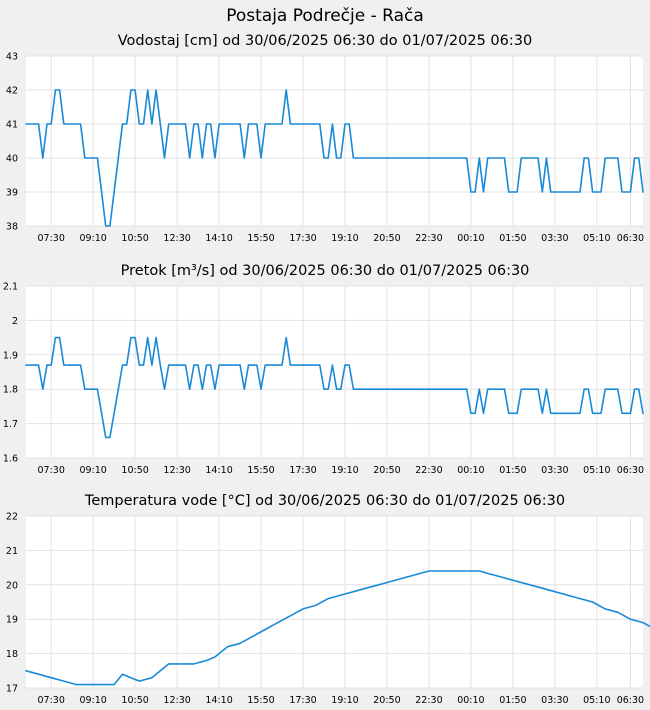  Describe the element at coordinates (325, 16) in the screenshot. I see `station-title: Postaja Podrečje - Rača` at that location.